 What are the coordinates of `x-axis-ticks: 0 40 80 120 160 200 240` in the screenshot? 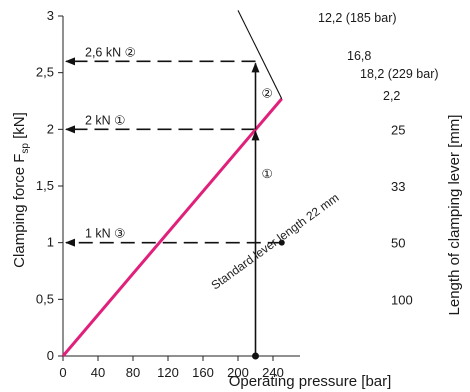 It's located at (171, 368).